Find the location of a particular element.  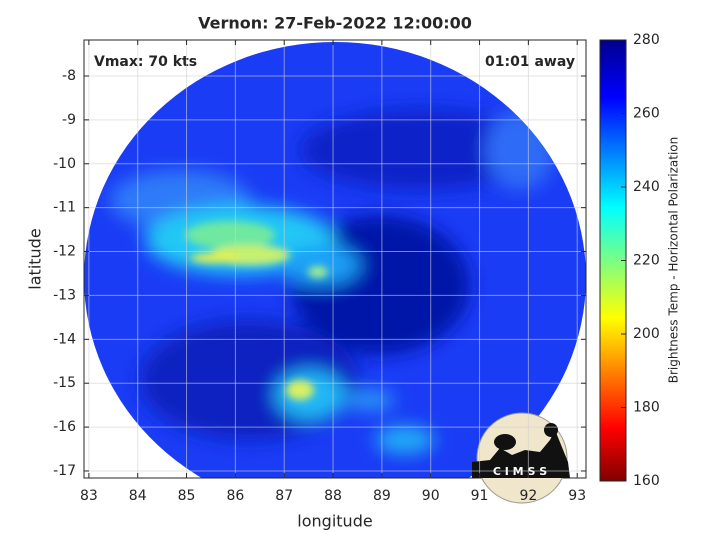

y-tick-label: -15 is located at coordinates (64, 383).